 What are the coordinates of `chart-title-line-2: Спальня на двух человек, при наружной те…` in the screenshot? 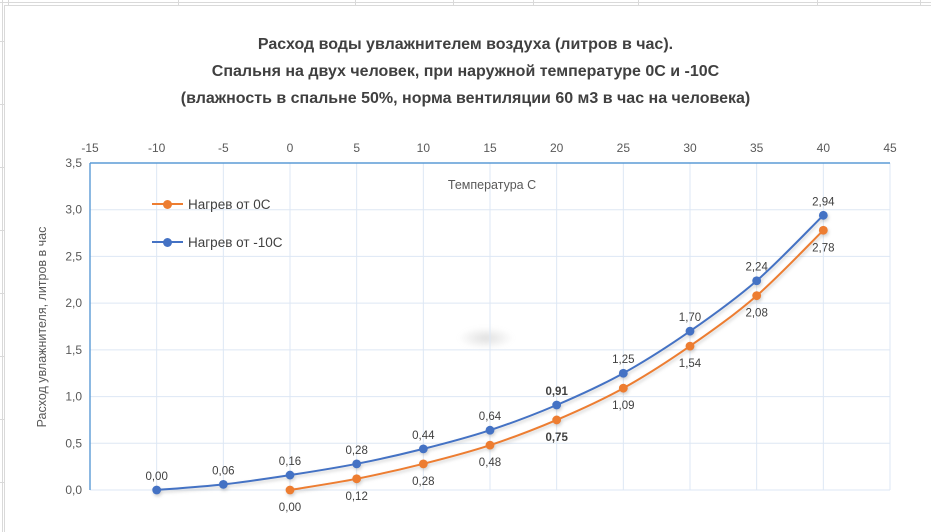 It's located at (465, 71).